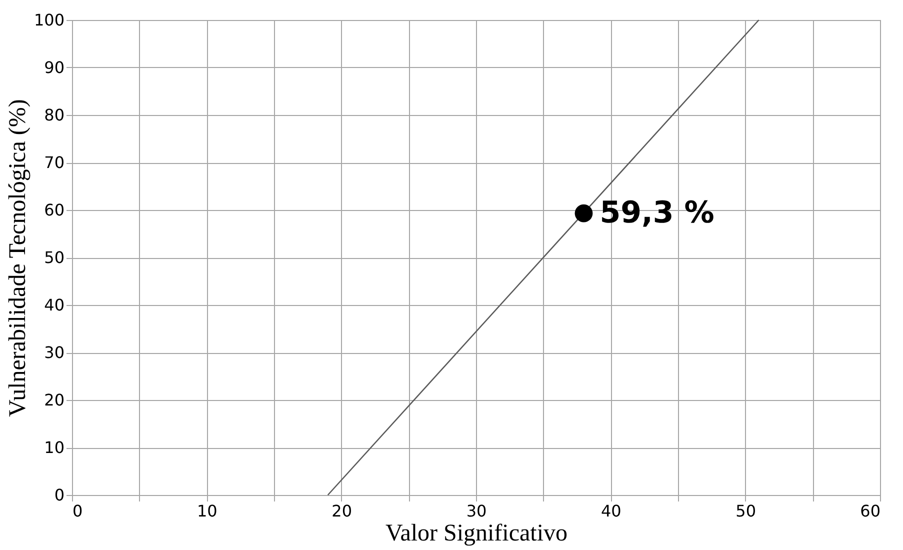 Image resolution: width=903 pixels, height=550 pixels. What do you see at coordinates (54, 162) in the screenshot?
I see `y-tick-label: 70` at bounding box center [54, 162].